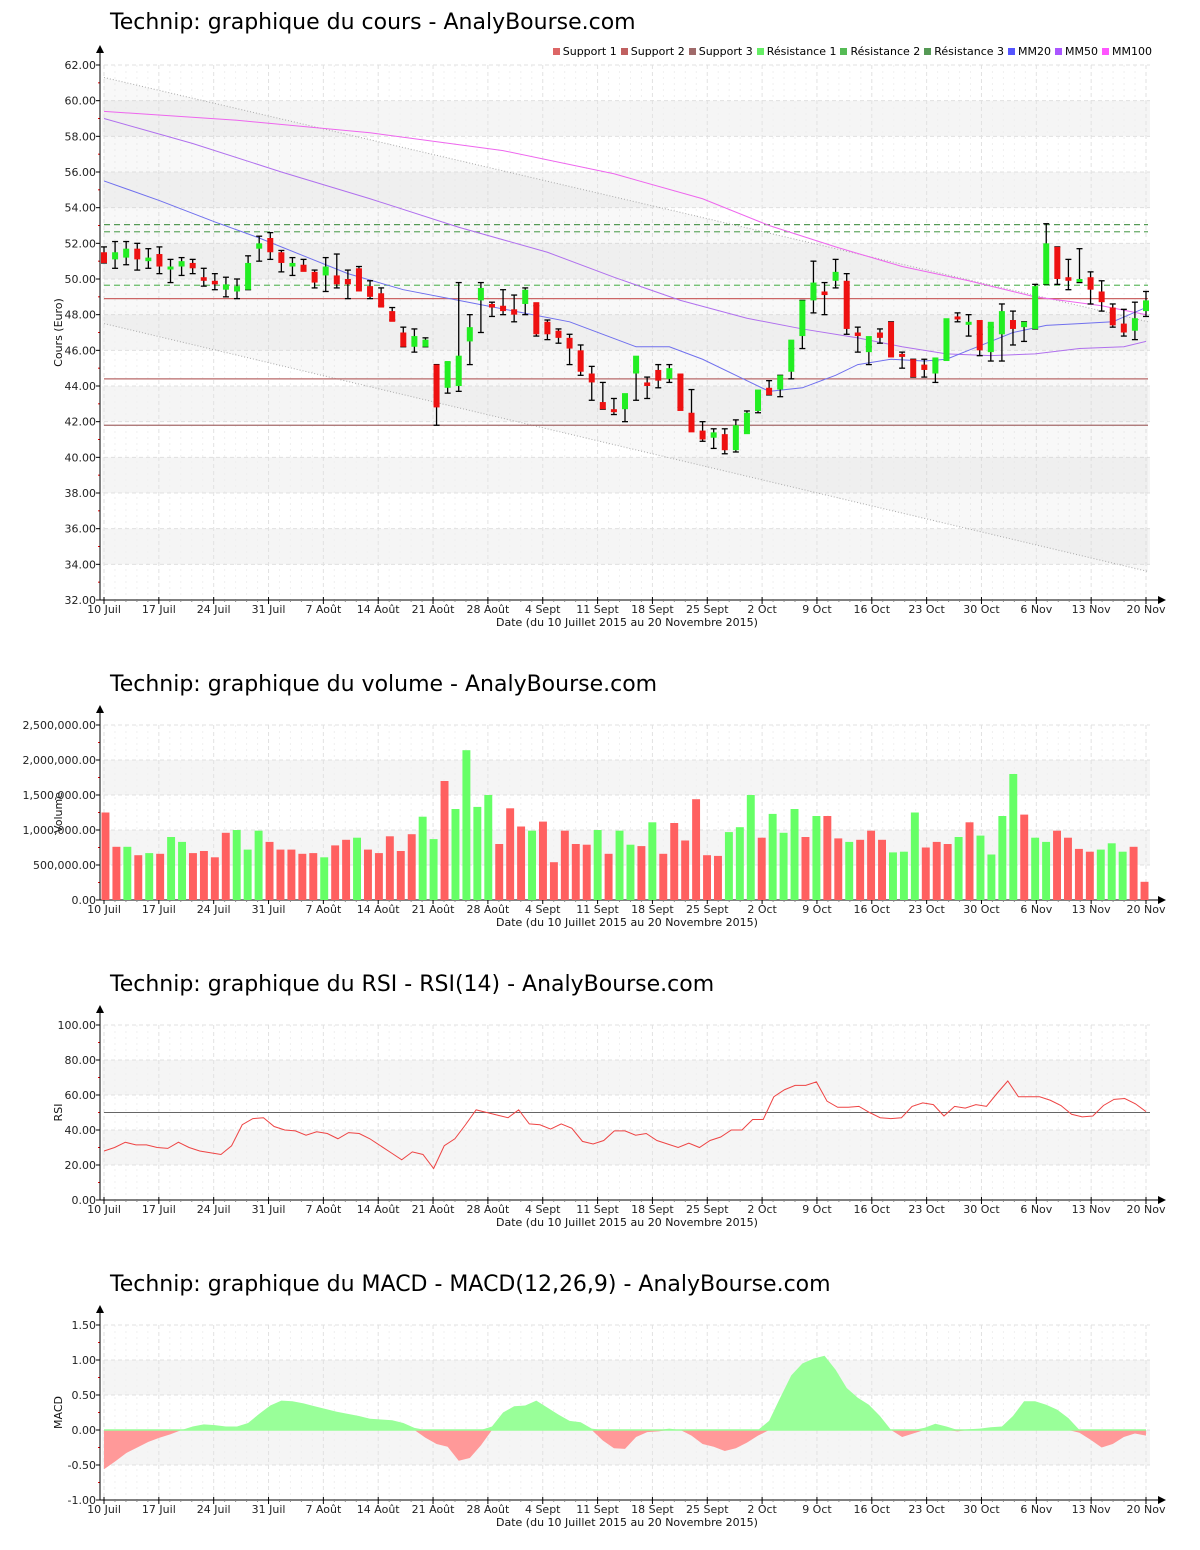  Describe the element at coordinates (1029, 51) in the screenshot. I see `legend-item: MM20` at that location.